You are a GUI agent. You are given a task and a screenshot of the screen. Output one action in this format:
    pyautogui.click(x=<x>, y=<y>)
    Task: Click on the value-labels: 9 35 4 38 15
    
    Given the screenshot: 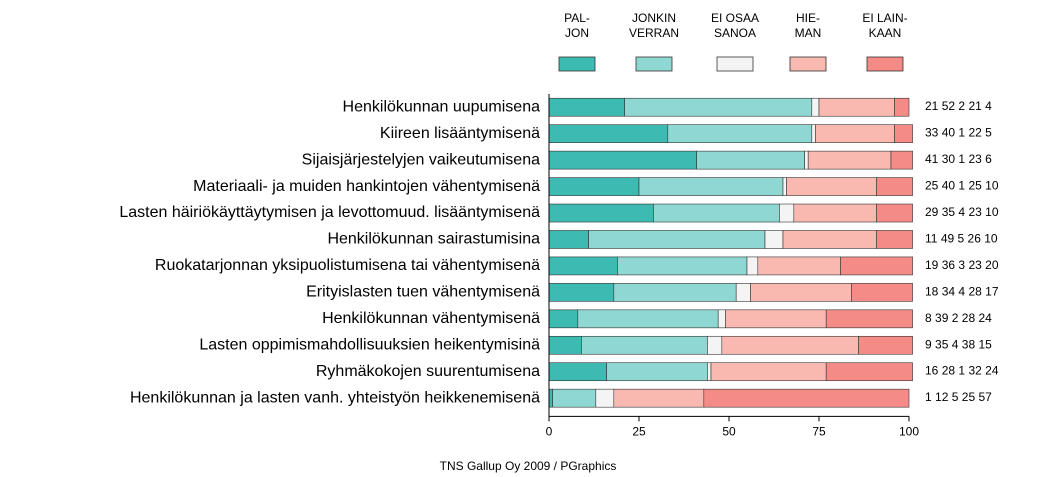 What is the action you would take?
    pyautogui.click(x=958, y=344)
    